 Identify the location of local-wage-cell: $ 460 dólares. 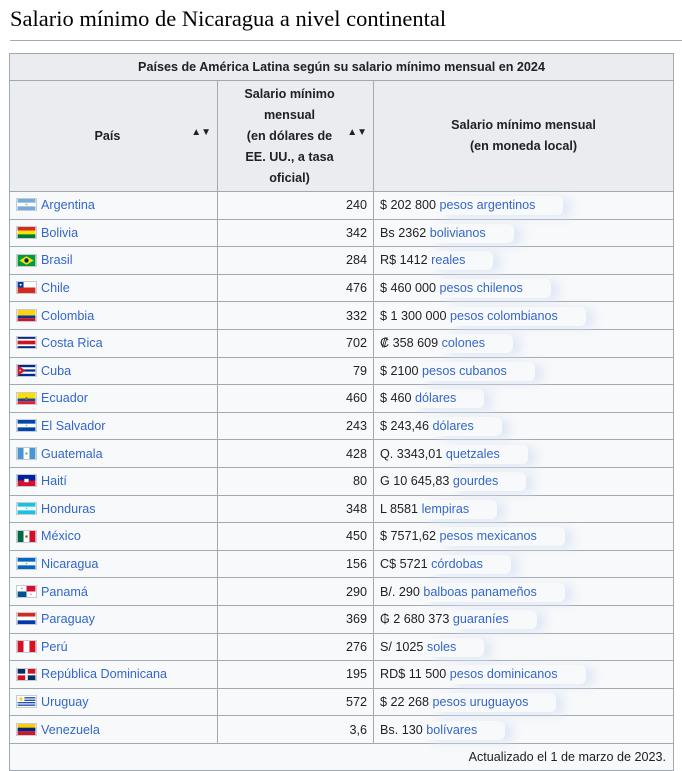
(523, 398).